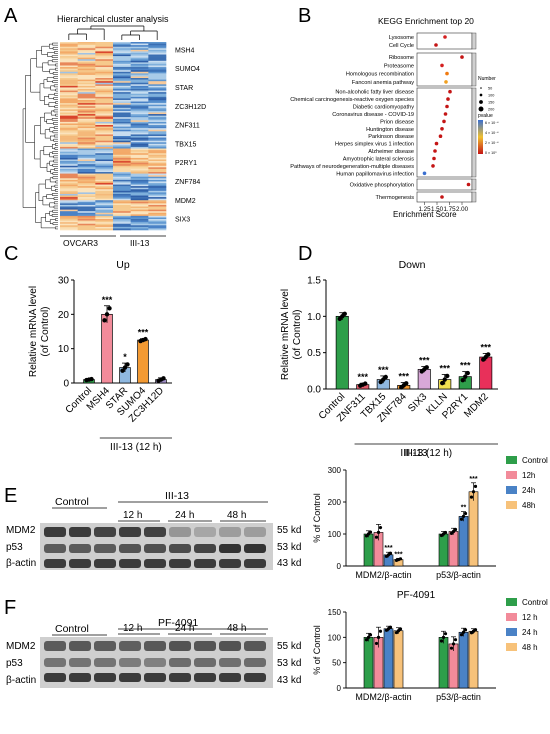  I want to click on kegg-dot-parkinson-disease, so click(440, 136).